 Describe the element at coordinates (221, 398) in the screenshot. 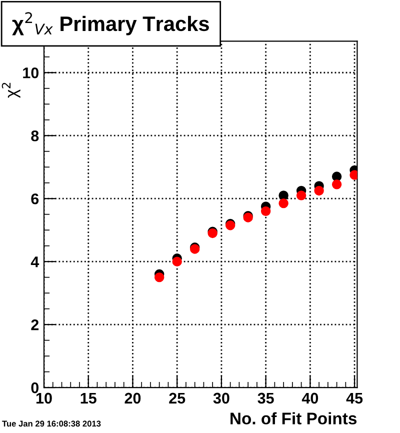

I see `x-tick-label: 30` at that location.